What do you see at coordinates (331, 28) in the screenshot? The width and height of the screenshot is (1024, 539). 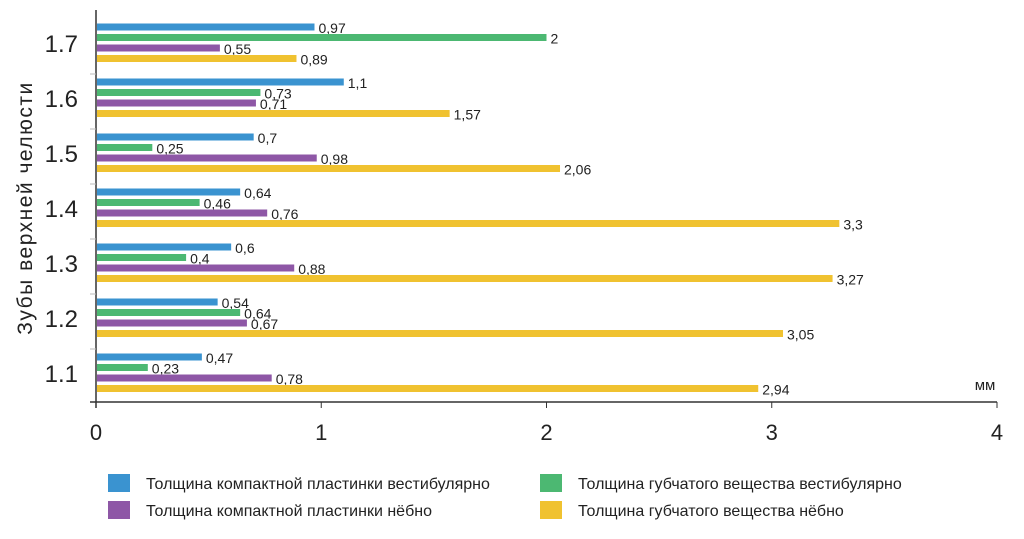 I see `data-label: 0,97` at bounding box center [331, 28].